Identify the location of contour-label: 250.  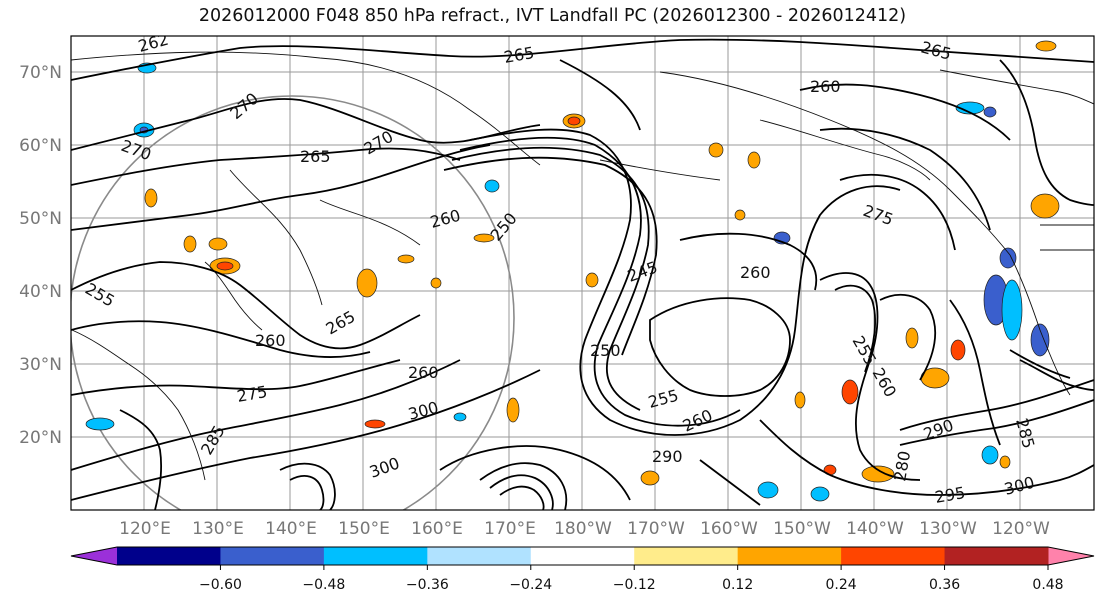
(605, 350).